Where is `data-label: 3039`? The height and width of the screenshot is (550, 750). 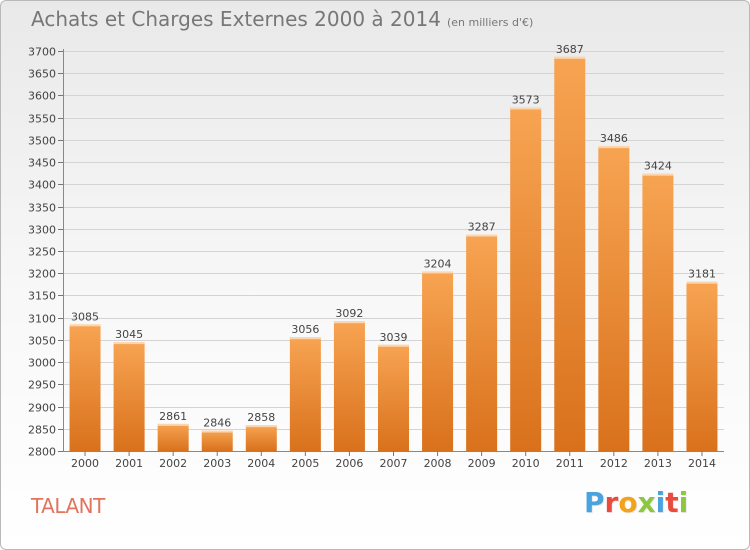
data-label: 3039 is located at coordinates (394, 337).